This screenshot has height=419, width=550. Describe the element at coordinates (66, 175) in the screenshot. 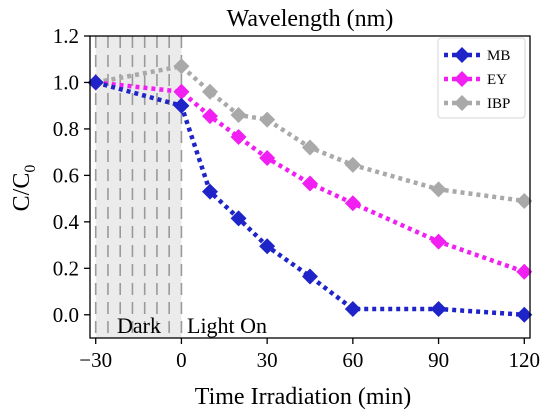

I see `y-tick-label: 0.6` at that location.